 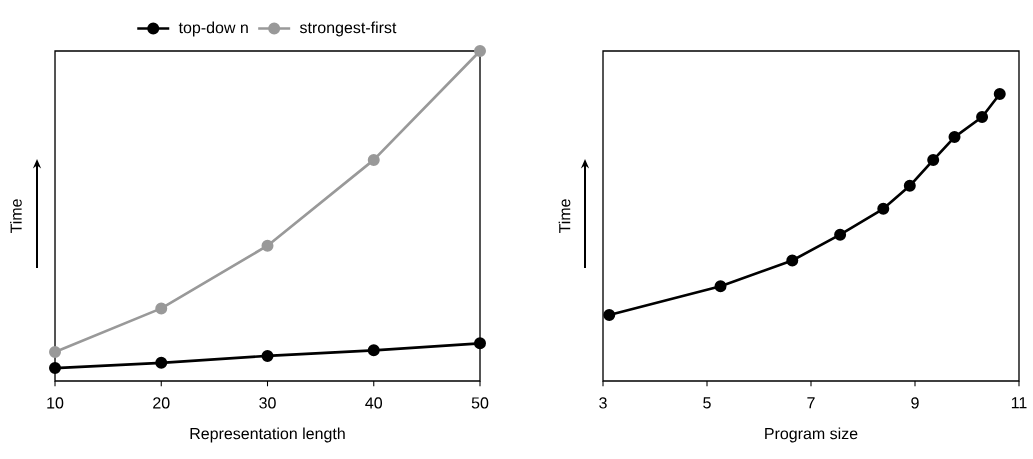 What do you see at coordinates (1019, 403) in the screenshot?
I see `x-tick-label: 11` at bounding box center [1019, 403].